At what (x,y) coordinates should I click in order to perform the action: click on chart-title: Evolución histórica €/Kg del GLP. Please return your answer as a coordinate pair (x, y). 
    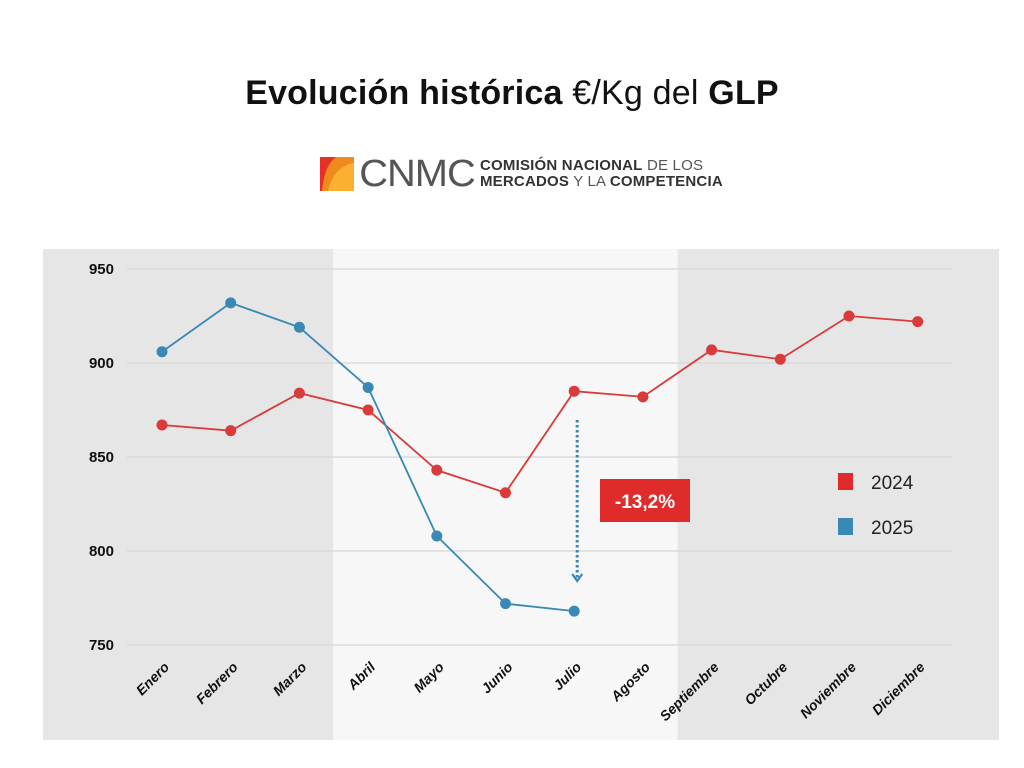
    Looking at the image, I should click on (512, 93).